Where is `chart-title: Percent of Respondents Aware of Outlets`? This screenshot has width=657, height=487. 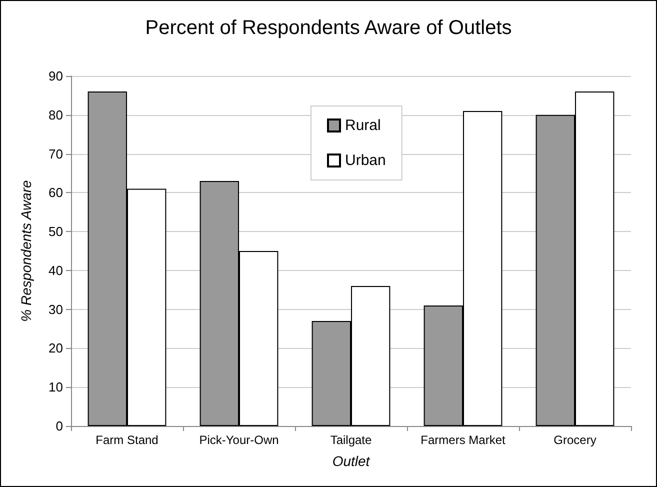 chart-title: Percent of Respondents Aware of Outlets is located at coordinates (328, 28).